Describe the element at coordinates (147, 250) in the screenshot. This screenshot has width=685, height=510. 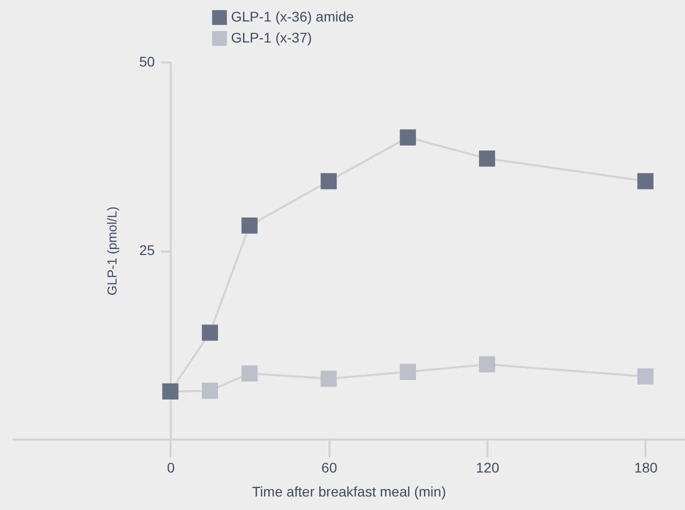
I see `y-tick-label: 25` at that location.